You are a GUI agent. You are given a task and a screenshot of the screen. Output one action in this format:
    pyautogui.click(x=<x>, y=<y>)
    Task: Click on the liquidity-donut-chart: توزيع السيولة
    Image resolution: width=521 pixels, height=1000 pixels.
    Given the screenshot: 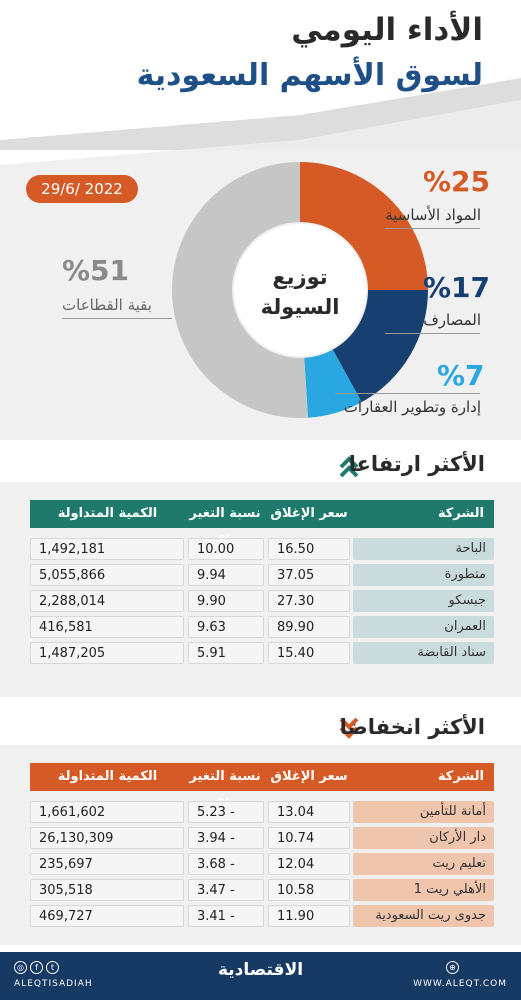 What is the action you would take?
    pyautogui.click(x=300, y=290)
    